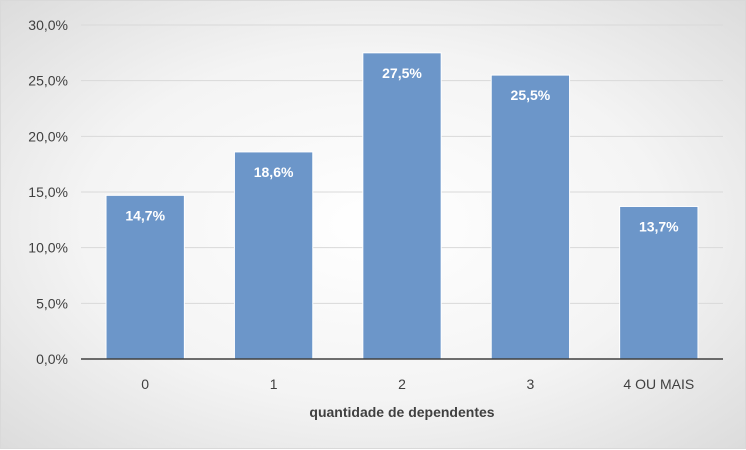 This screenshot has width=746, height=450. Describe the element at coordinates (659, 226) in the screenshot. I see `data-label: 13,7%` at that location.